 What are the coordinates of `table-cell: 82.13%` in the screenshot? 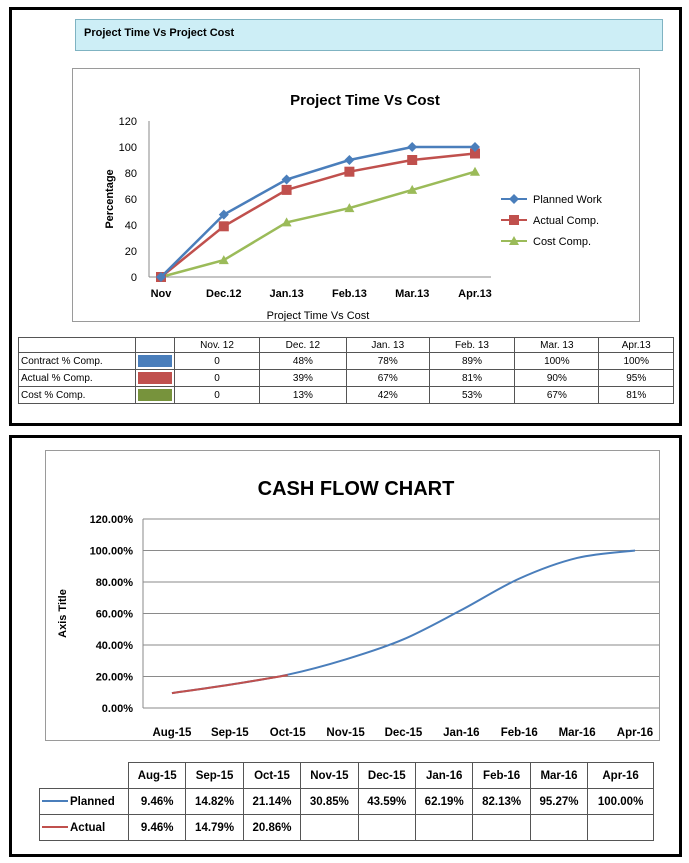 It's located at (501, 801).